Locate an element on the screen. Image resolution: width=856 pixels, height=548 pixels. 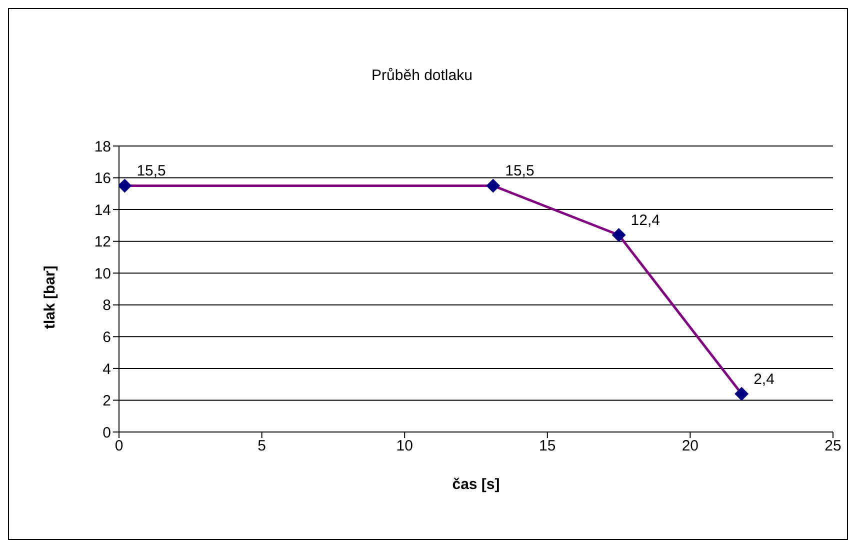
y-axis-title: tlak [bar] is located at coordinates (49, 297).